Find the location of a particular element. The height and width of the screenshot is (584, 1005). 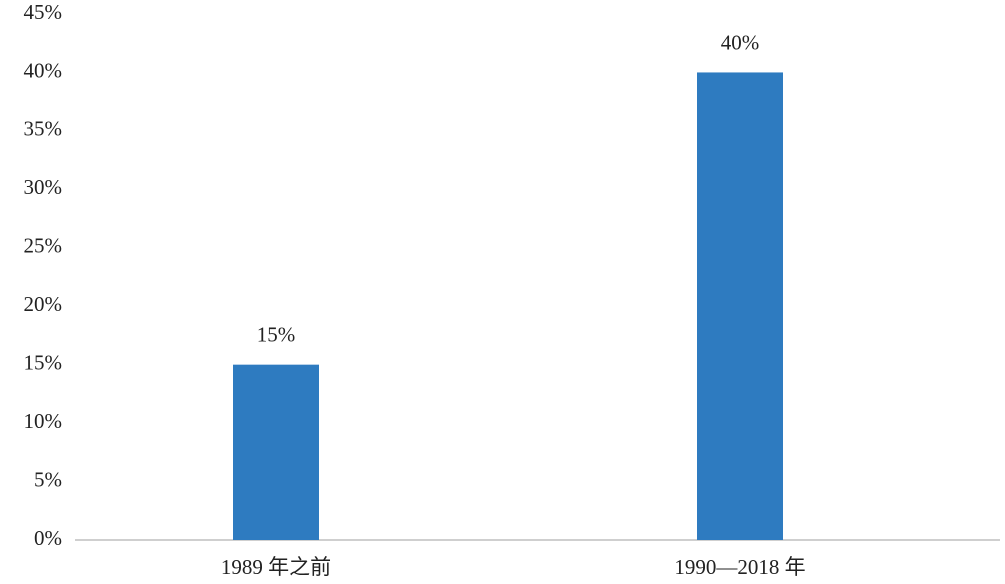

value-label: 15% is located at coordinates (276, 334).